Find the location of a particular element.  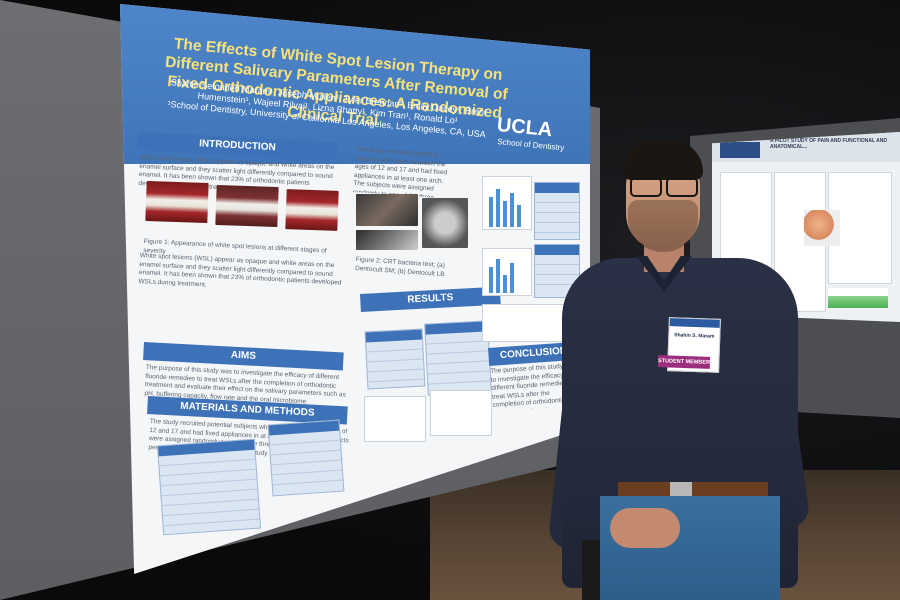

results-table4-header is located at coordinates (557, 250).